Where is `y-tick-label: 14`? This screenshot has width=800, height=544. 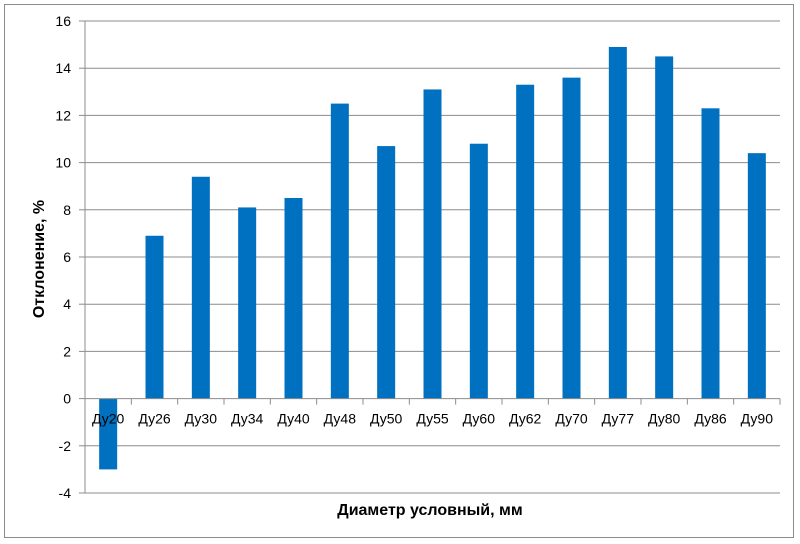 y-tick-label: 14 is located at coordinates (63, 68).